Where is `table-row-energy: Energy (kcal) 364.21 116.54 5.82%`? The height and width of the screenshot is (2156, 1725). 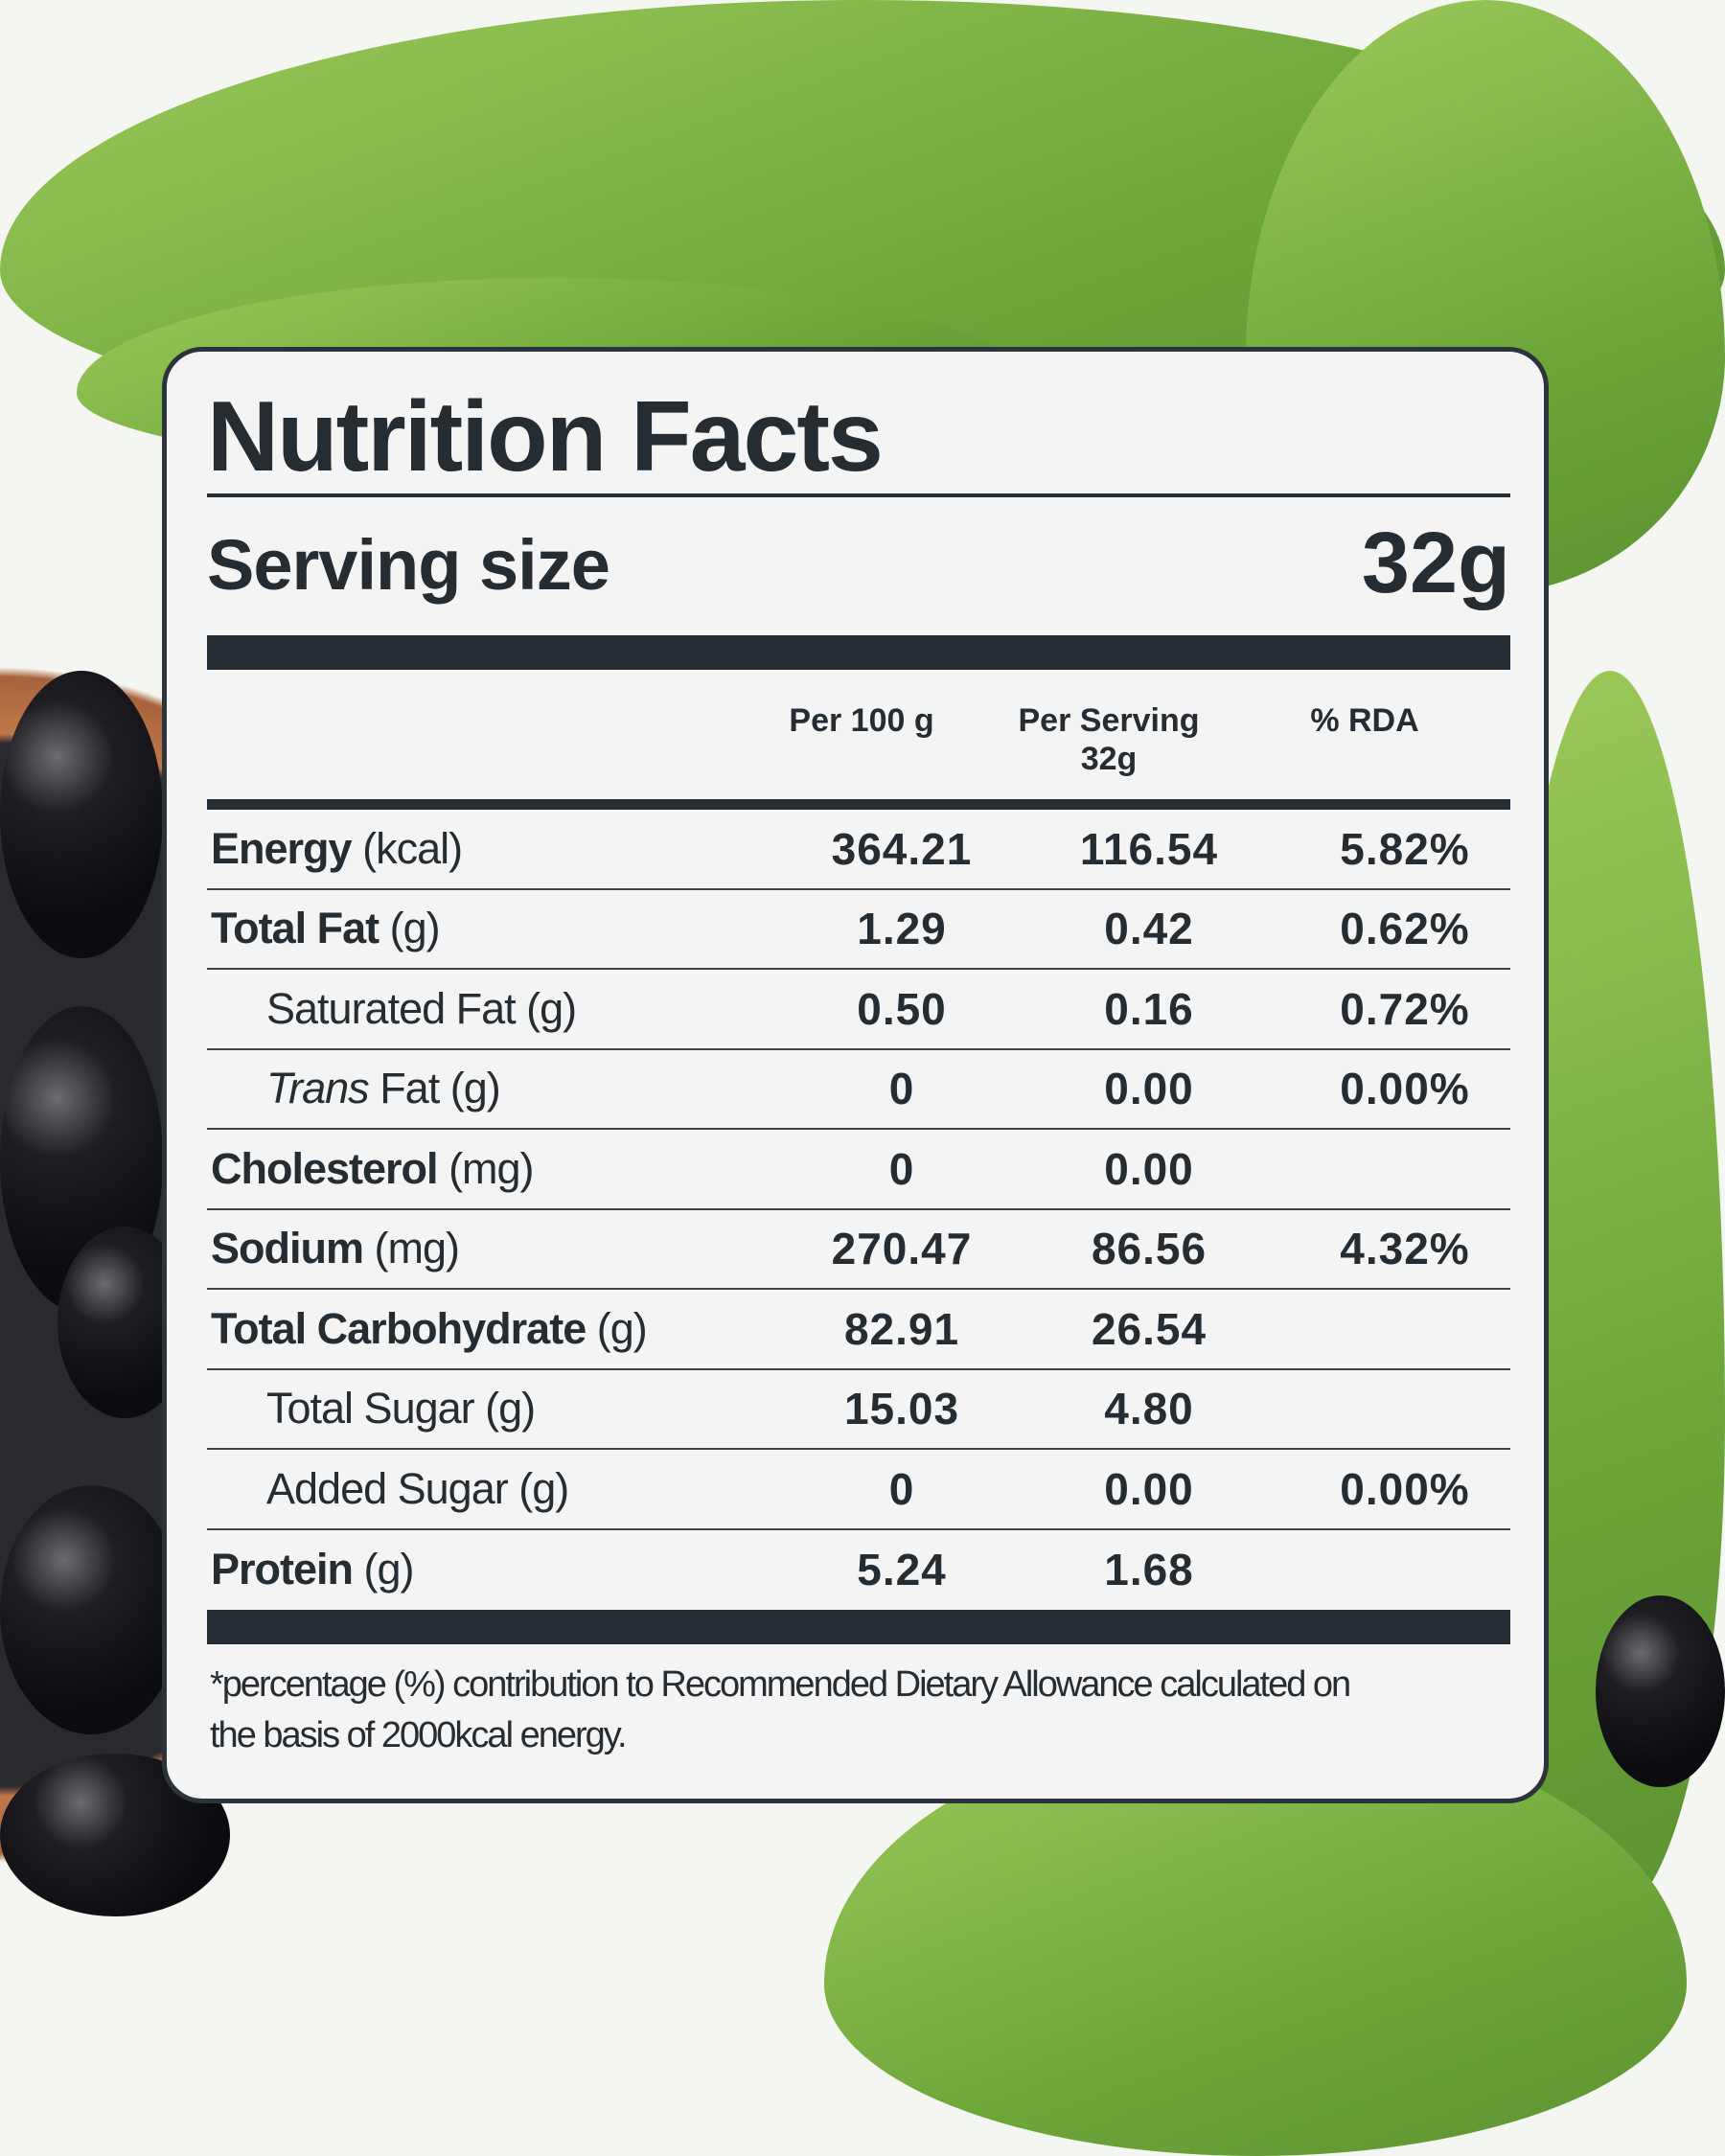
table-row-energy: Energy (kcal) 364.21 116.54 5.82% is located at coordinates (858, 850).